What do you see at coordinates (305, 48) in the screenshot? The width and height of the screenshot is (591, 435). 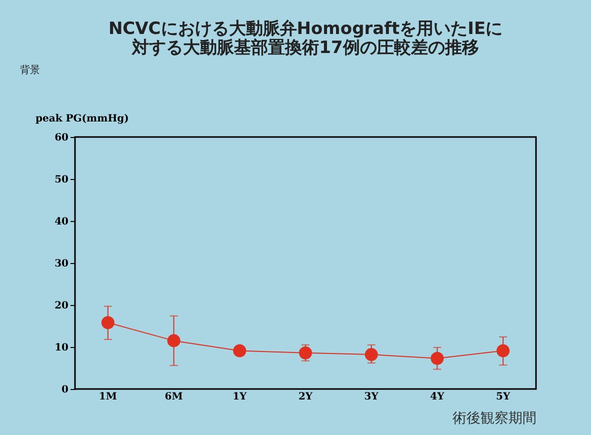 I see `text: 対する大動脈基部置換術17例の圧較差の推移` at bounding box center [305, 48].